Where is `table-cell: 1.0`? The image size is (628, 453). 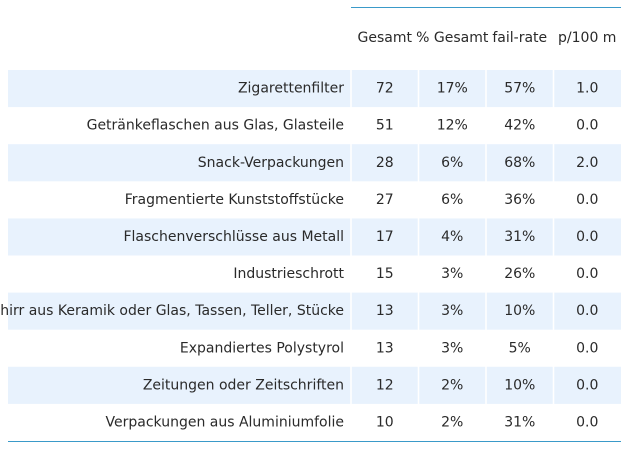
table-cell: 1.0 is located at coordinates (587, 89).